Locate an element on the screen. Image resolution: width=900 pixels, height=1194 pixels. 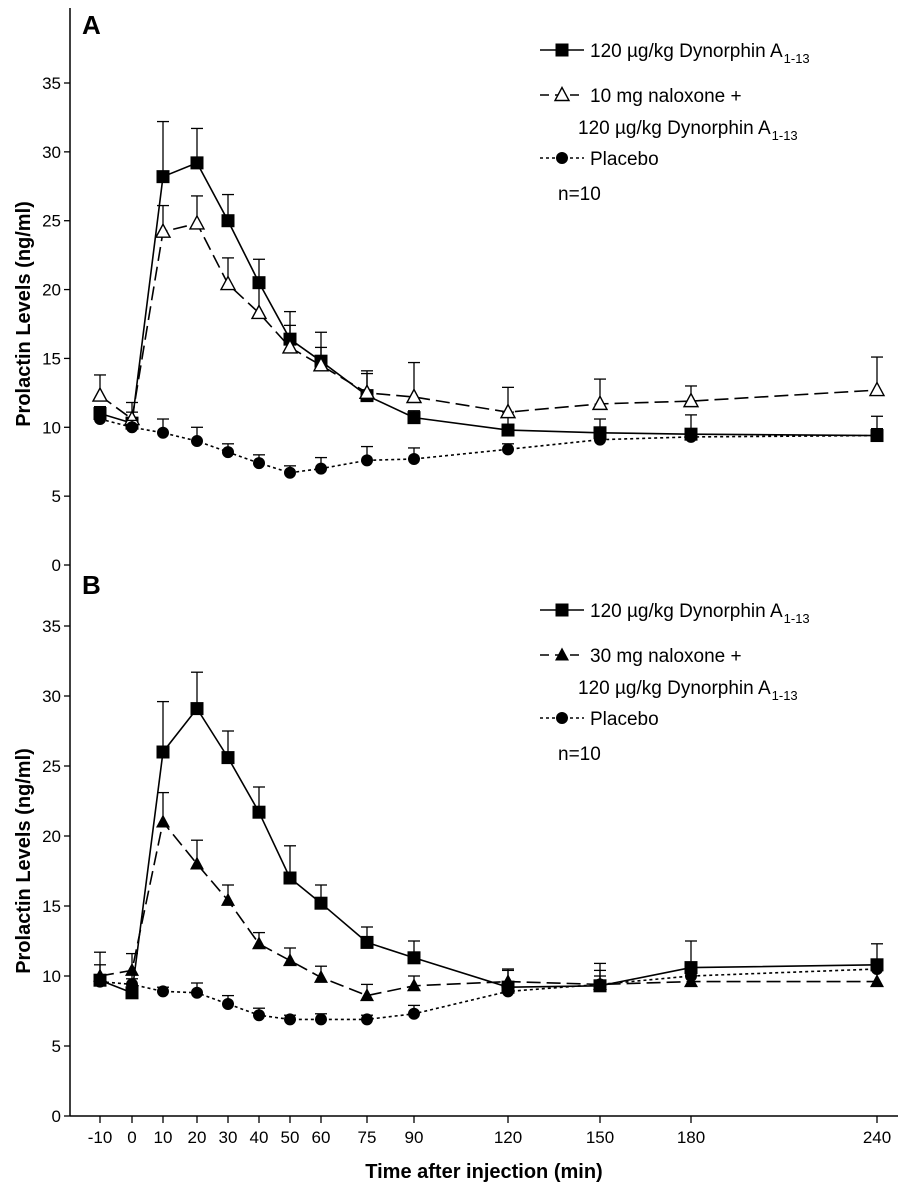
x-tick-label: 30 is located at coordinates (228, 1137).